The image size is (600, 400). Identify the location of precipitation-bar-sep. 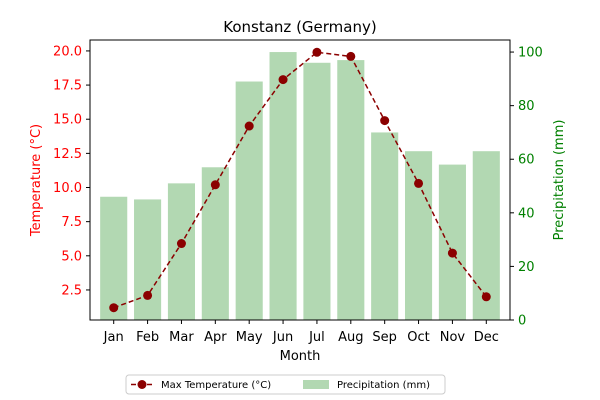
(385, 226).